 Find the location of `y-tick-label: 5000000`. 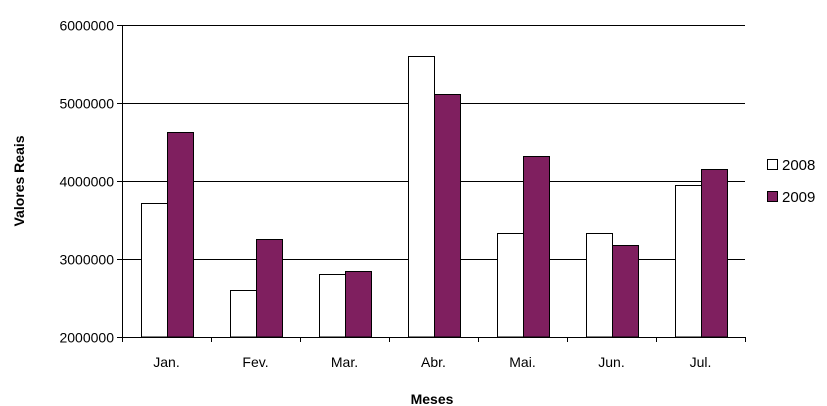

y-tick-label: 5000000 is located at coordinates (86, 104).